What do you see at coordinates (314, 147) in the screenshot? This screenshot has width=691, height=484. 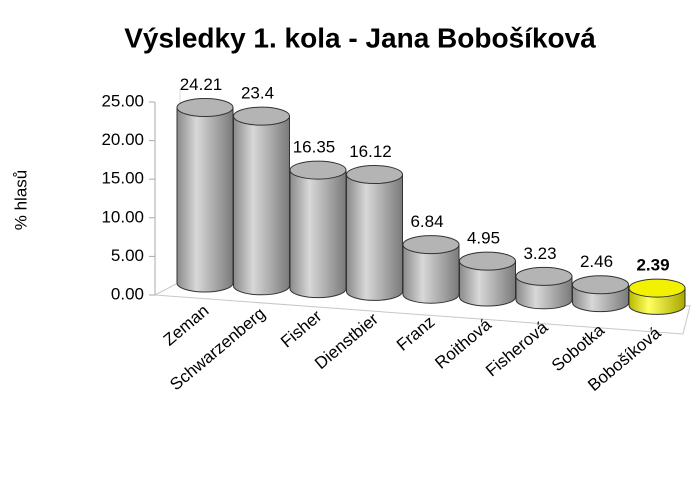 I see `value-label: 16.35` at bounding box center [314, 147].